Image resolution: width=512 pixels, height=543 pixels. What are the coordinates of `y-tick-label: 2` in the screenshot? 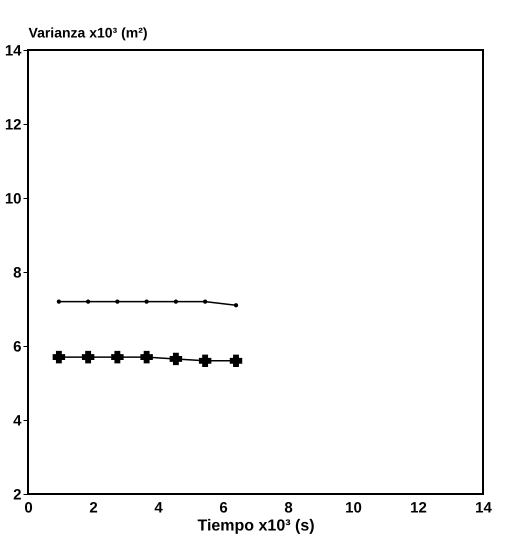 It's located at (17, 495).